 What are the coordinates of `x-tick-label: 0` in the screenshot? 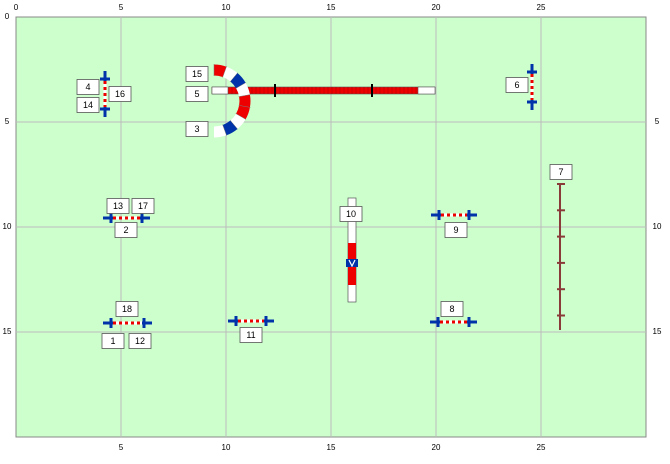 It's located at (16, 7).